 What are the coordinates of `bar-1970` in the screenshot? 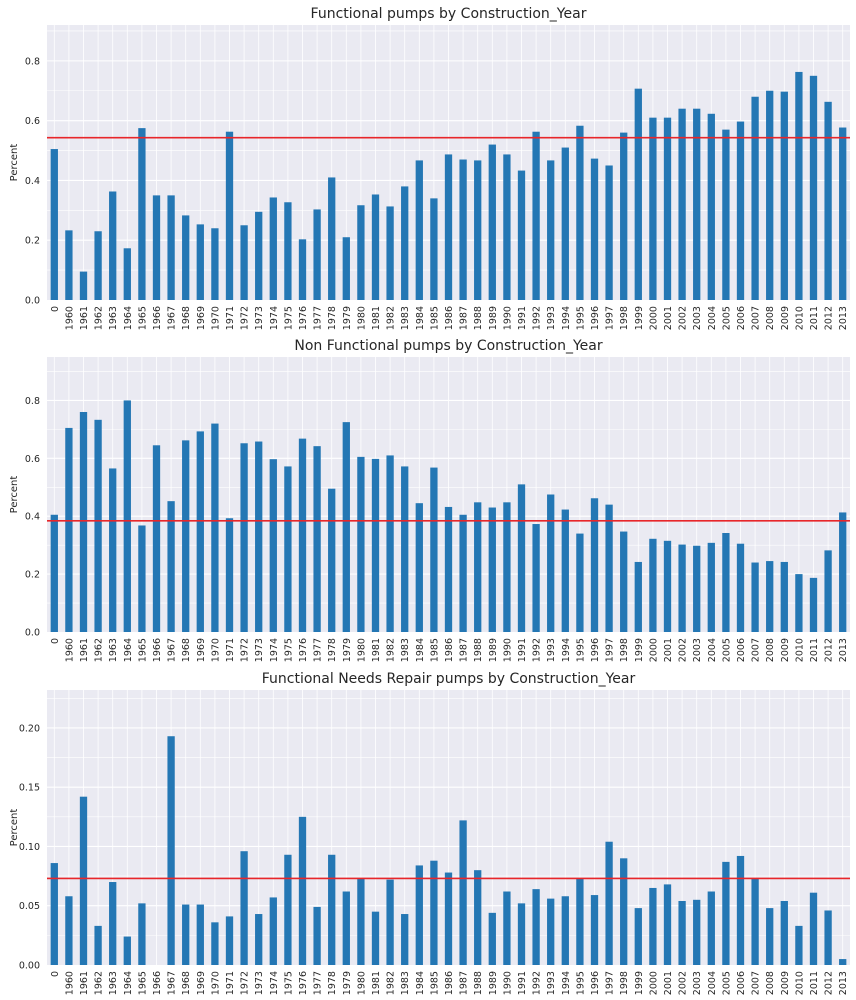 It's located at (215, 943).